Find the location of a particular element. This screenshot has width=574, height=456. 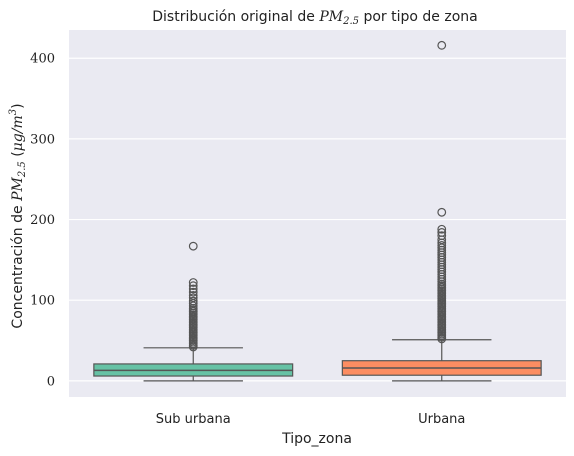

y-tick-label-100: 100 is located at coordinates (42, 301).